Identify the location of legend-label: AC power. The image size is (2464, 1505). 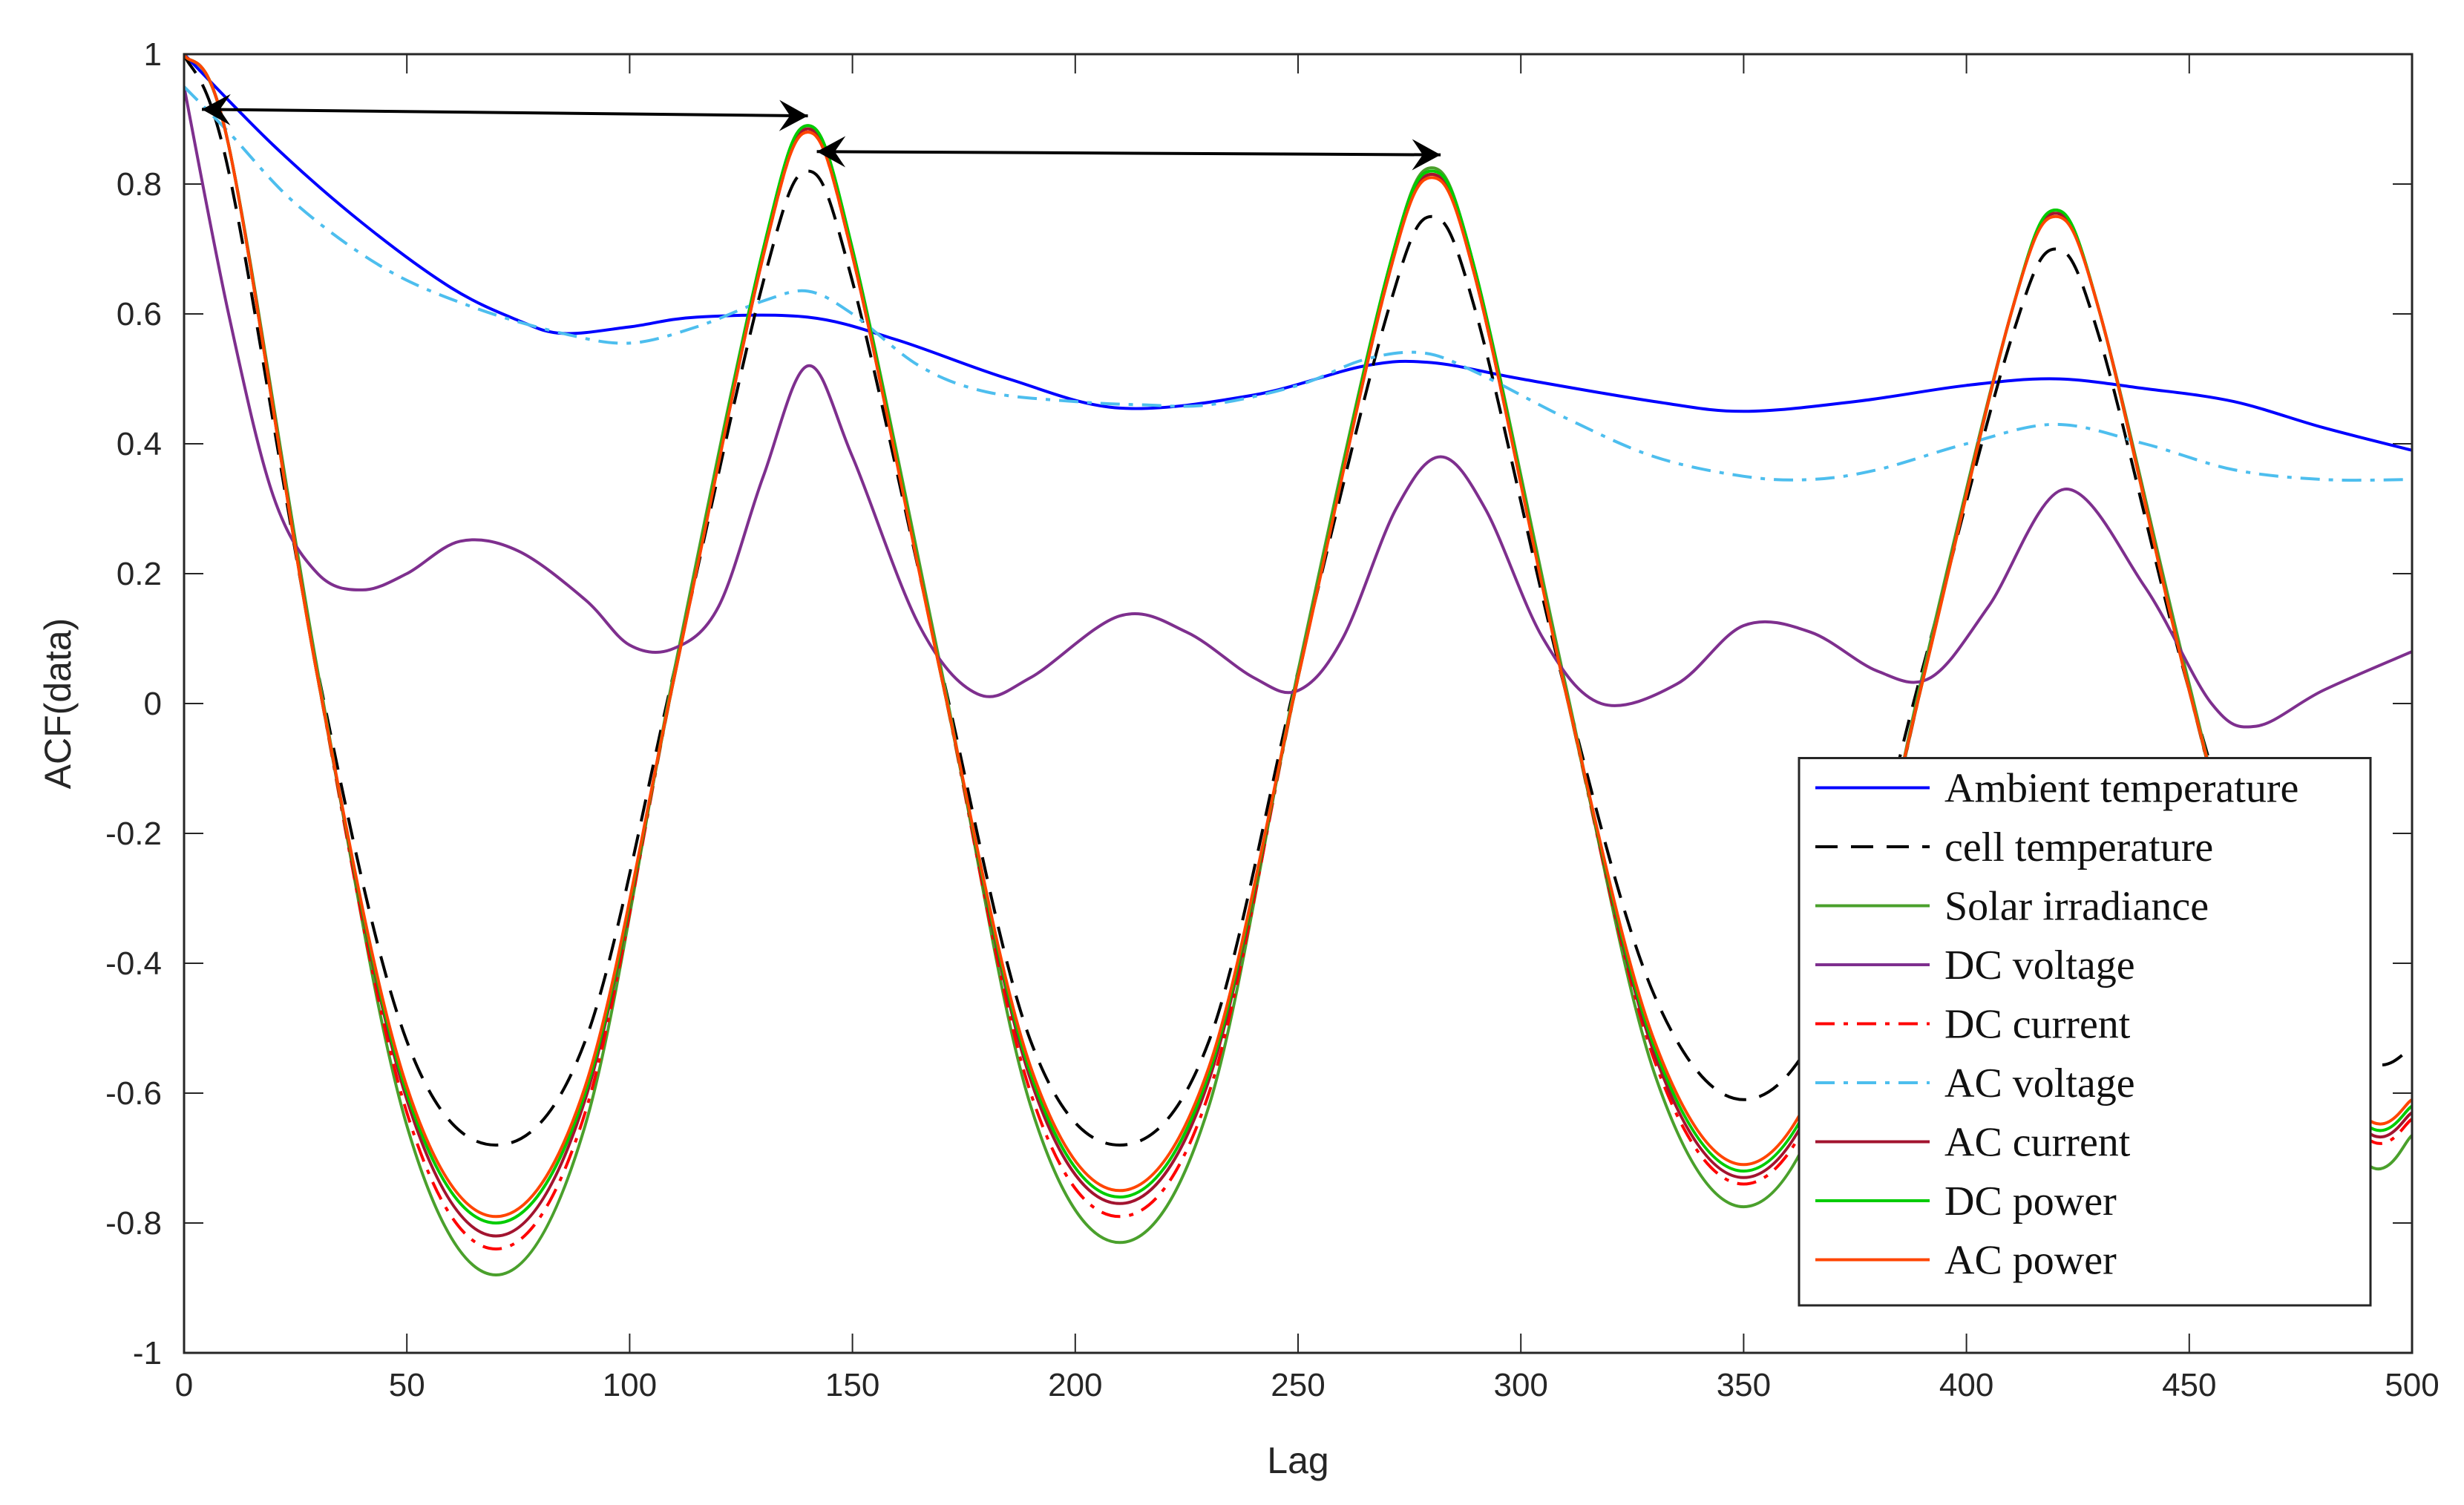
(2030, 1261).